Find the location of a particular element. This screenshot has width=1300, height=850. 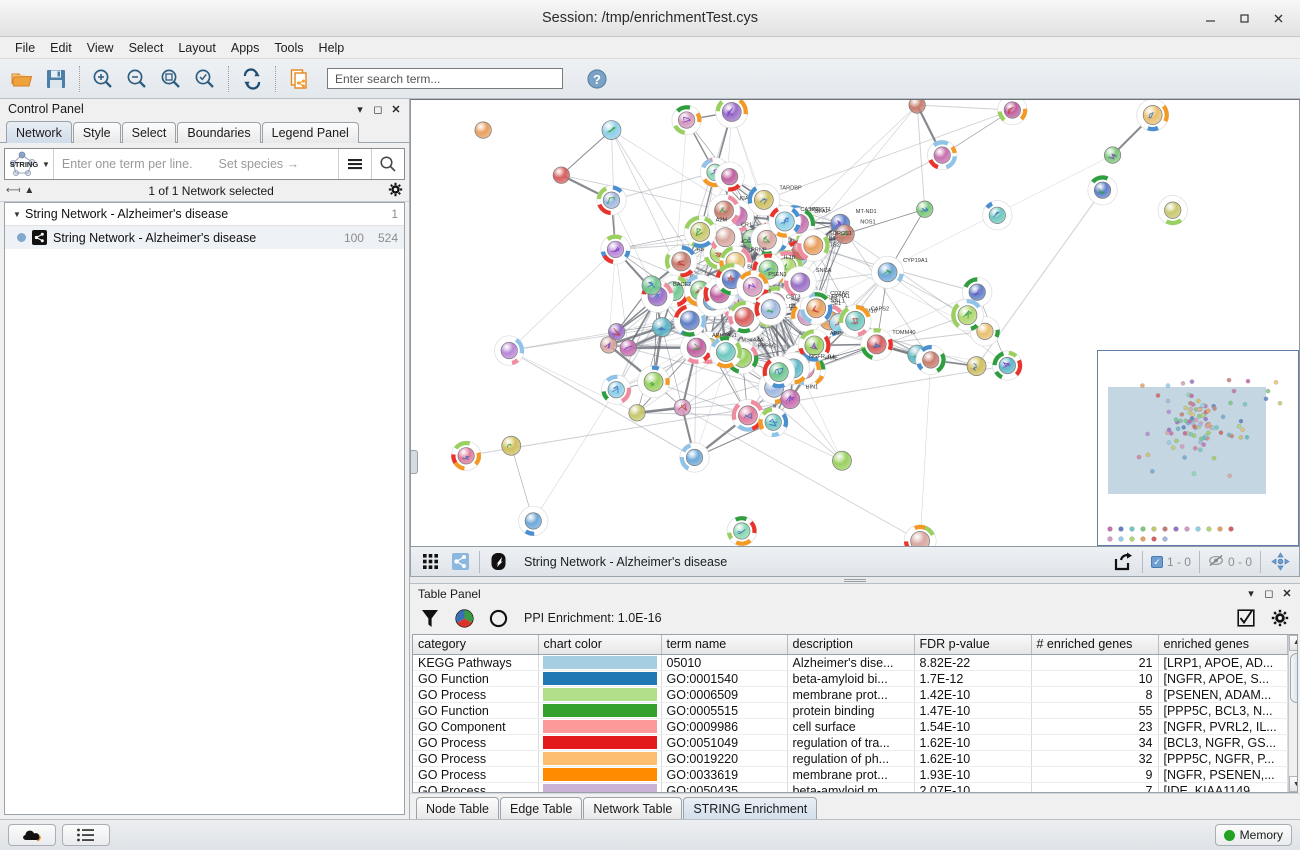

control-panel-dropdown-icon: ▾ is located at coordinates (360, 109).